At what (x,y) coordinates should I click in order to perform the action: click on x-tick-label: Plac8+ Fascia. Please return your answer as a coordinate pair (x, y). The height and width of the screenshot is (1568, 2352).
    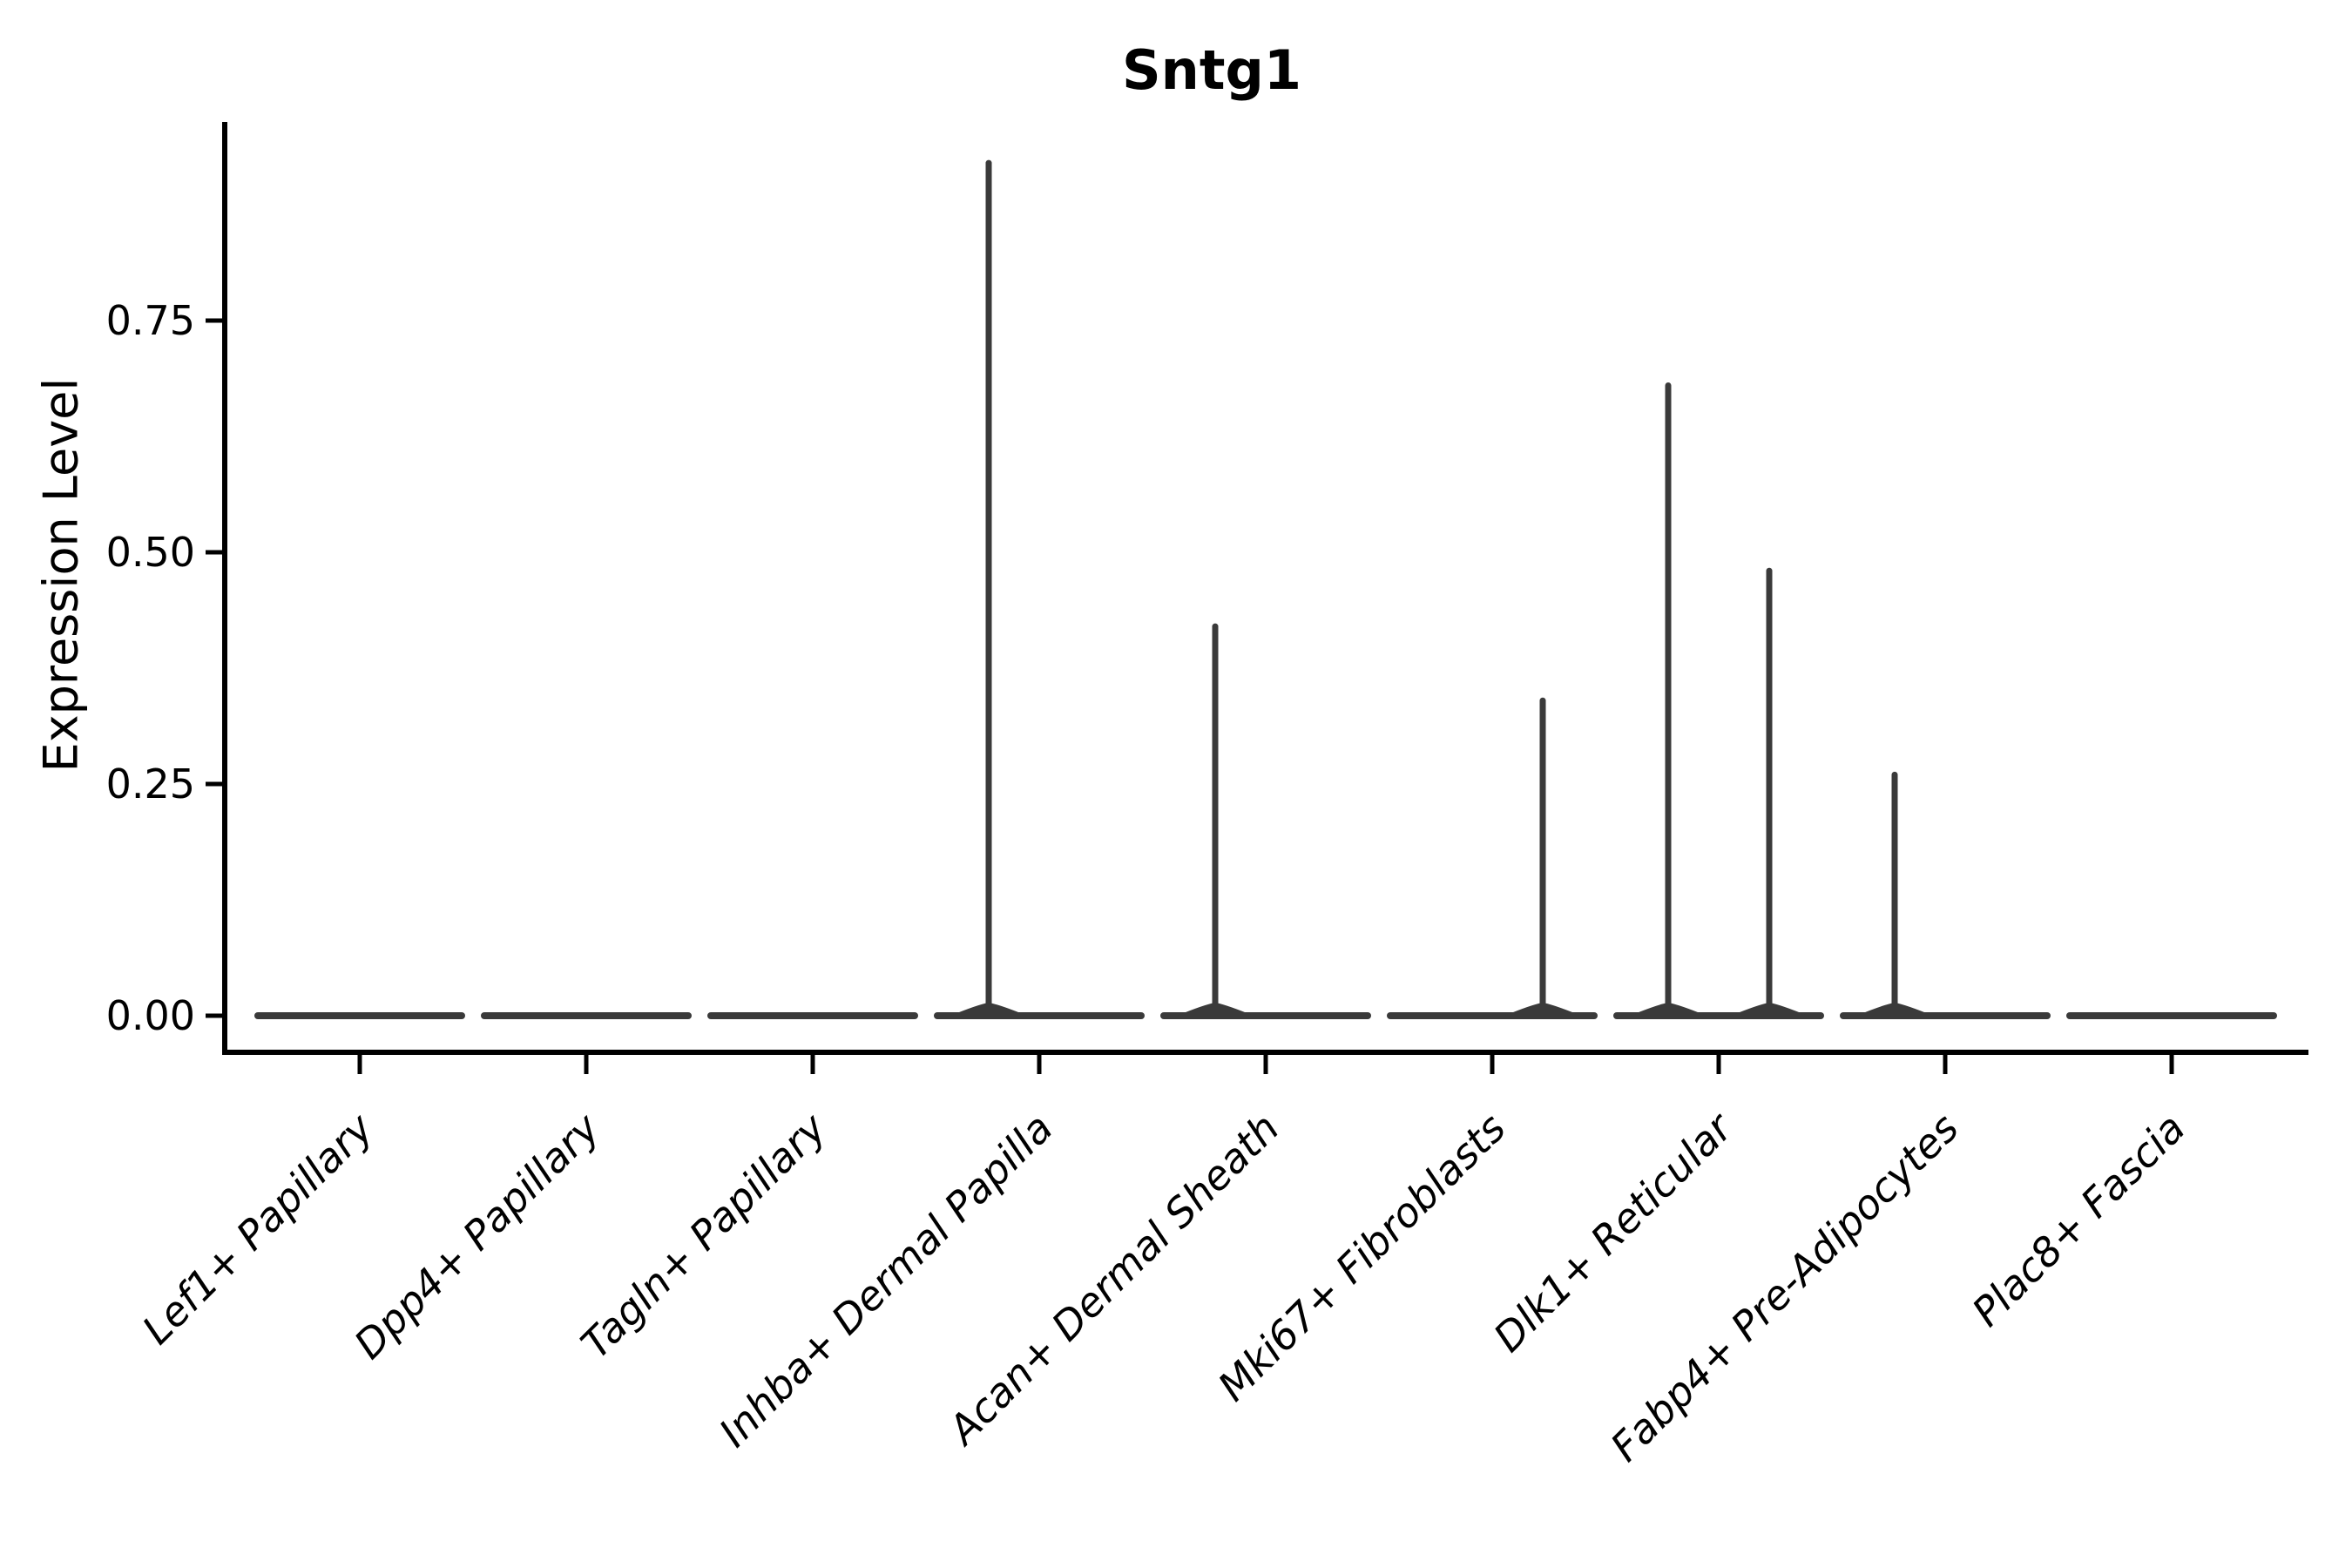
    Looking at the image, I should click on (2078, 1220).